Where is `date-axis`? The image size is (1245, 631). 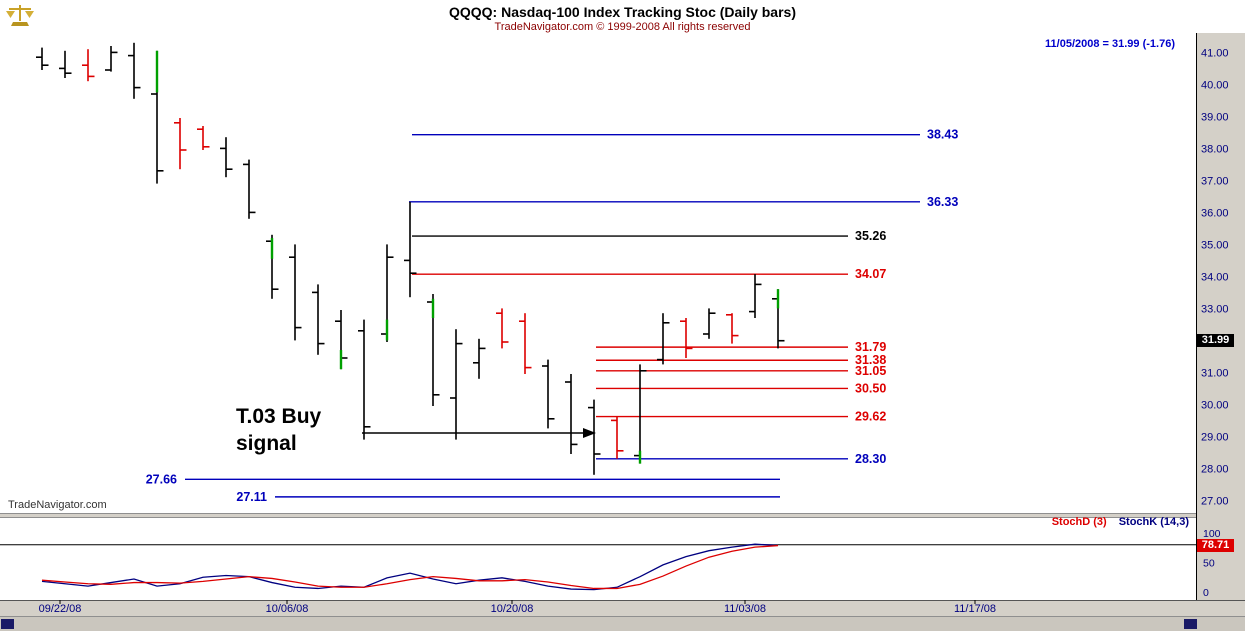 date-axis is located at coordinates (622, 608).